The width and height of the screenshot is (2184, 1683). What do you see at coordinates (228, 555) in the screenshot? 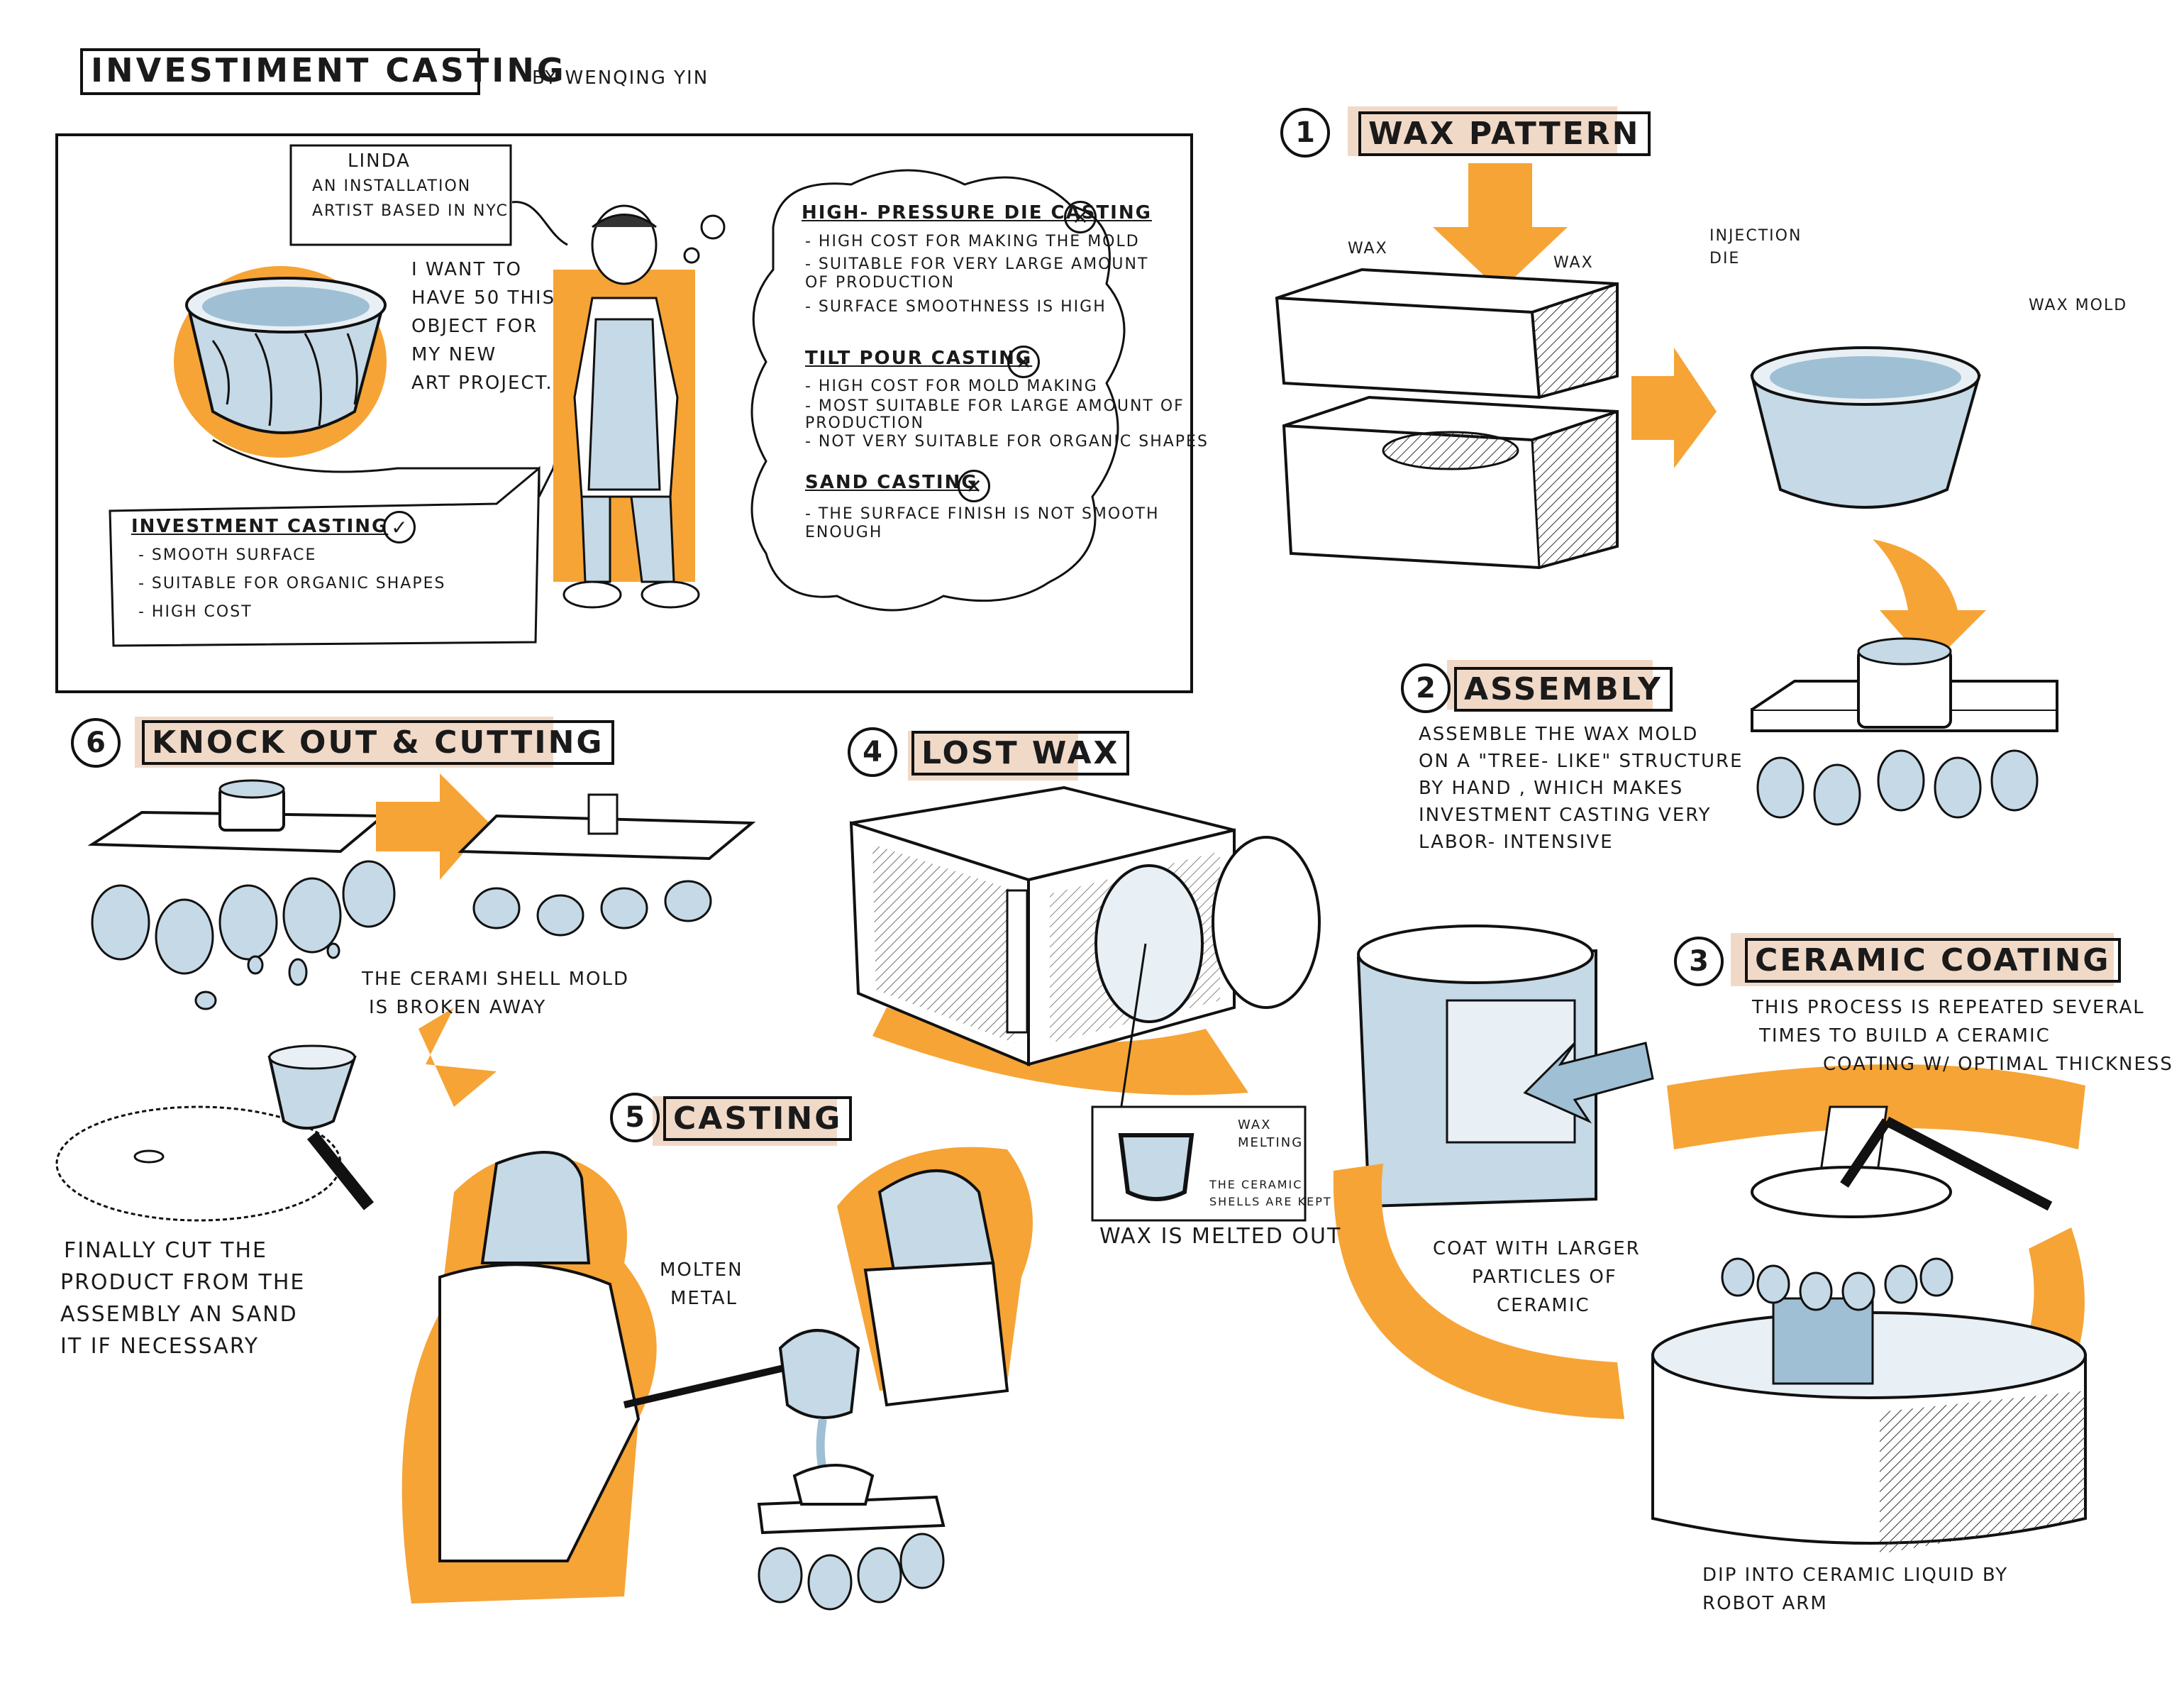
I see `investment-item-1: - SMOOTH SURFACE` at bounding box center [228, 555].